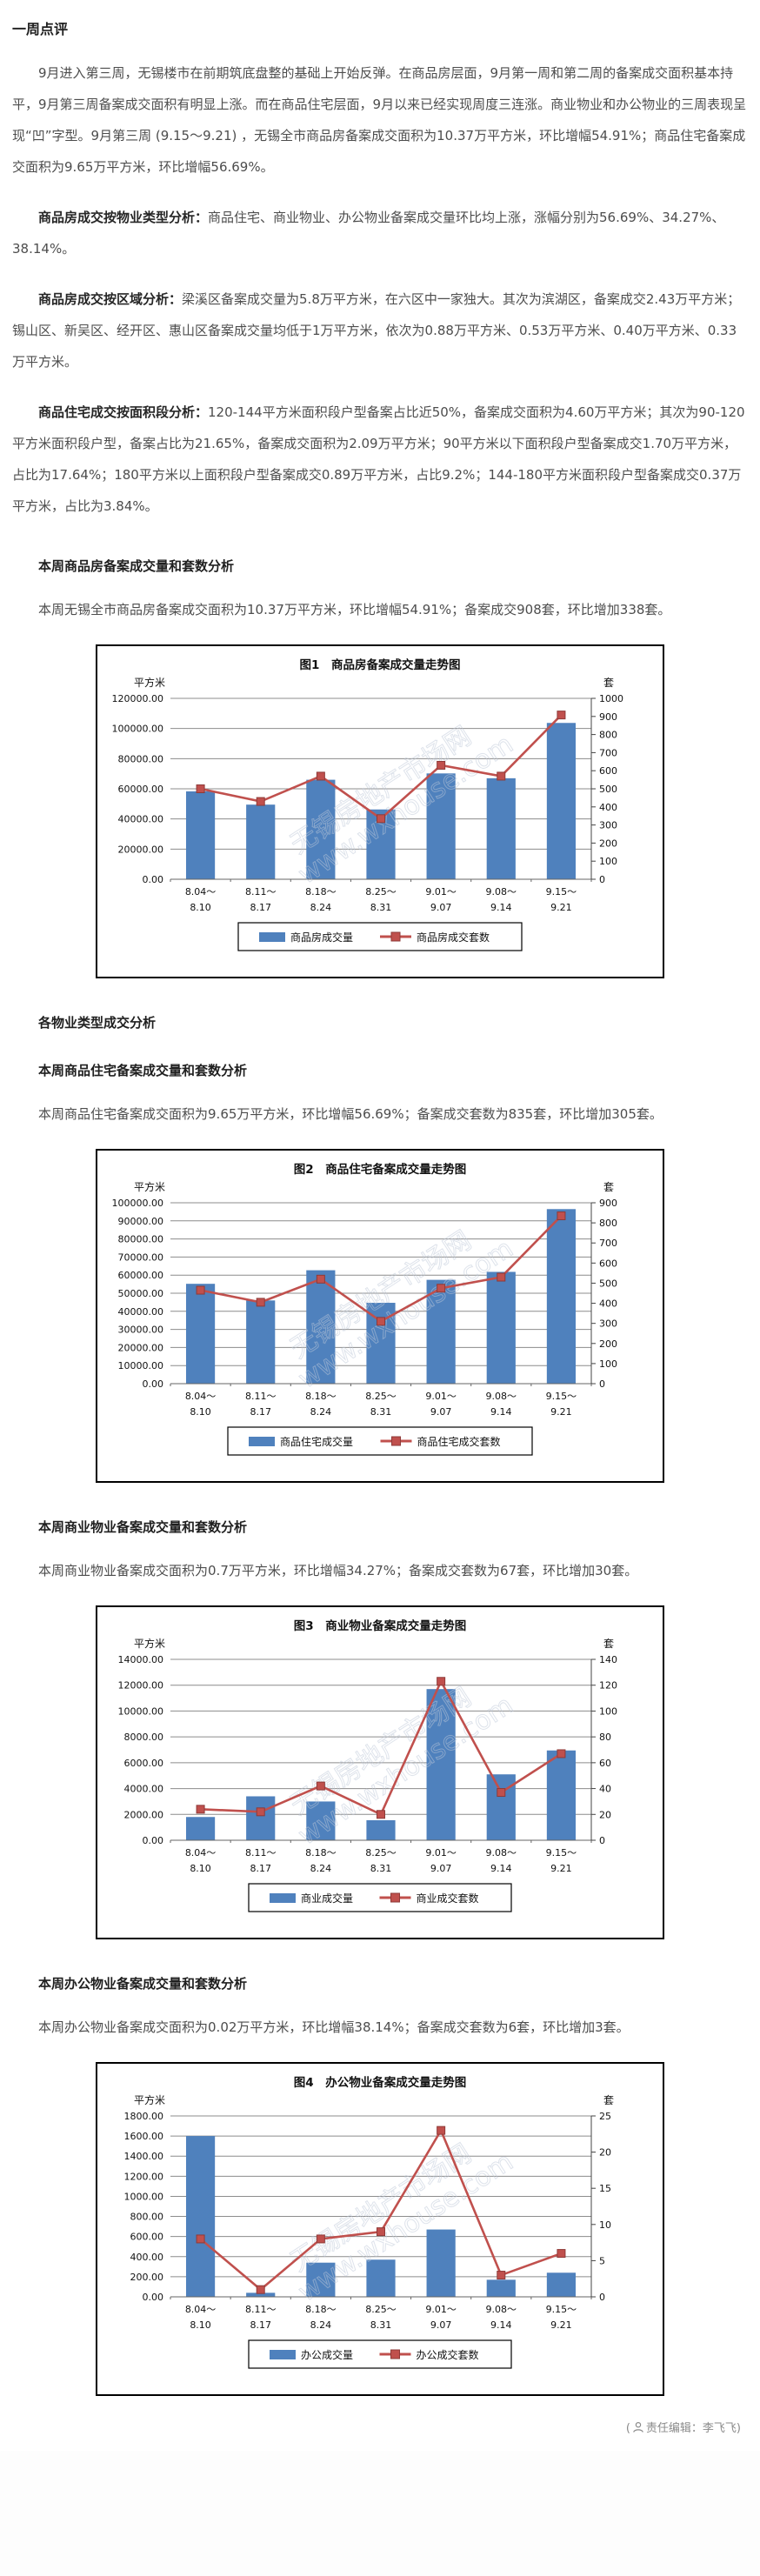 This screenshot has width=760, height=2576. I want to click on svg-text: 120000.00, so click(138, 698).